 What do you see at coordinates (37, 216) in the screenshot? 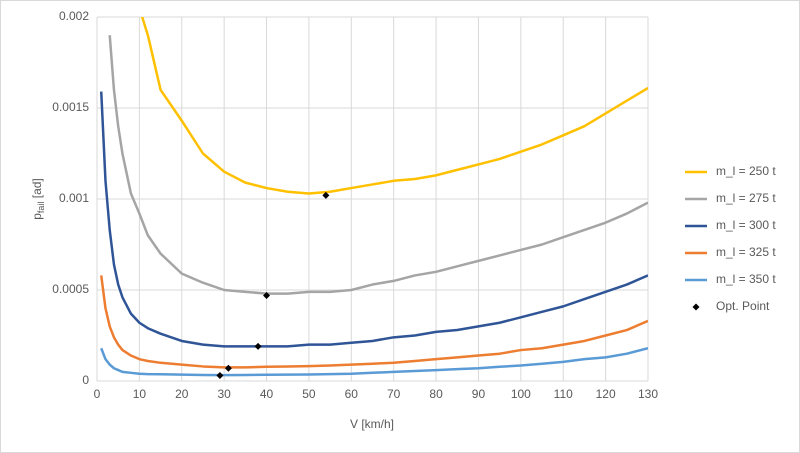
I see `y-label-base: p` at bounding box center [37, 216].